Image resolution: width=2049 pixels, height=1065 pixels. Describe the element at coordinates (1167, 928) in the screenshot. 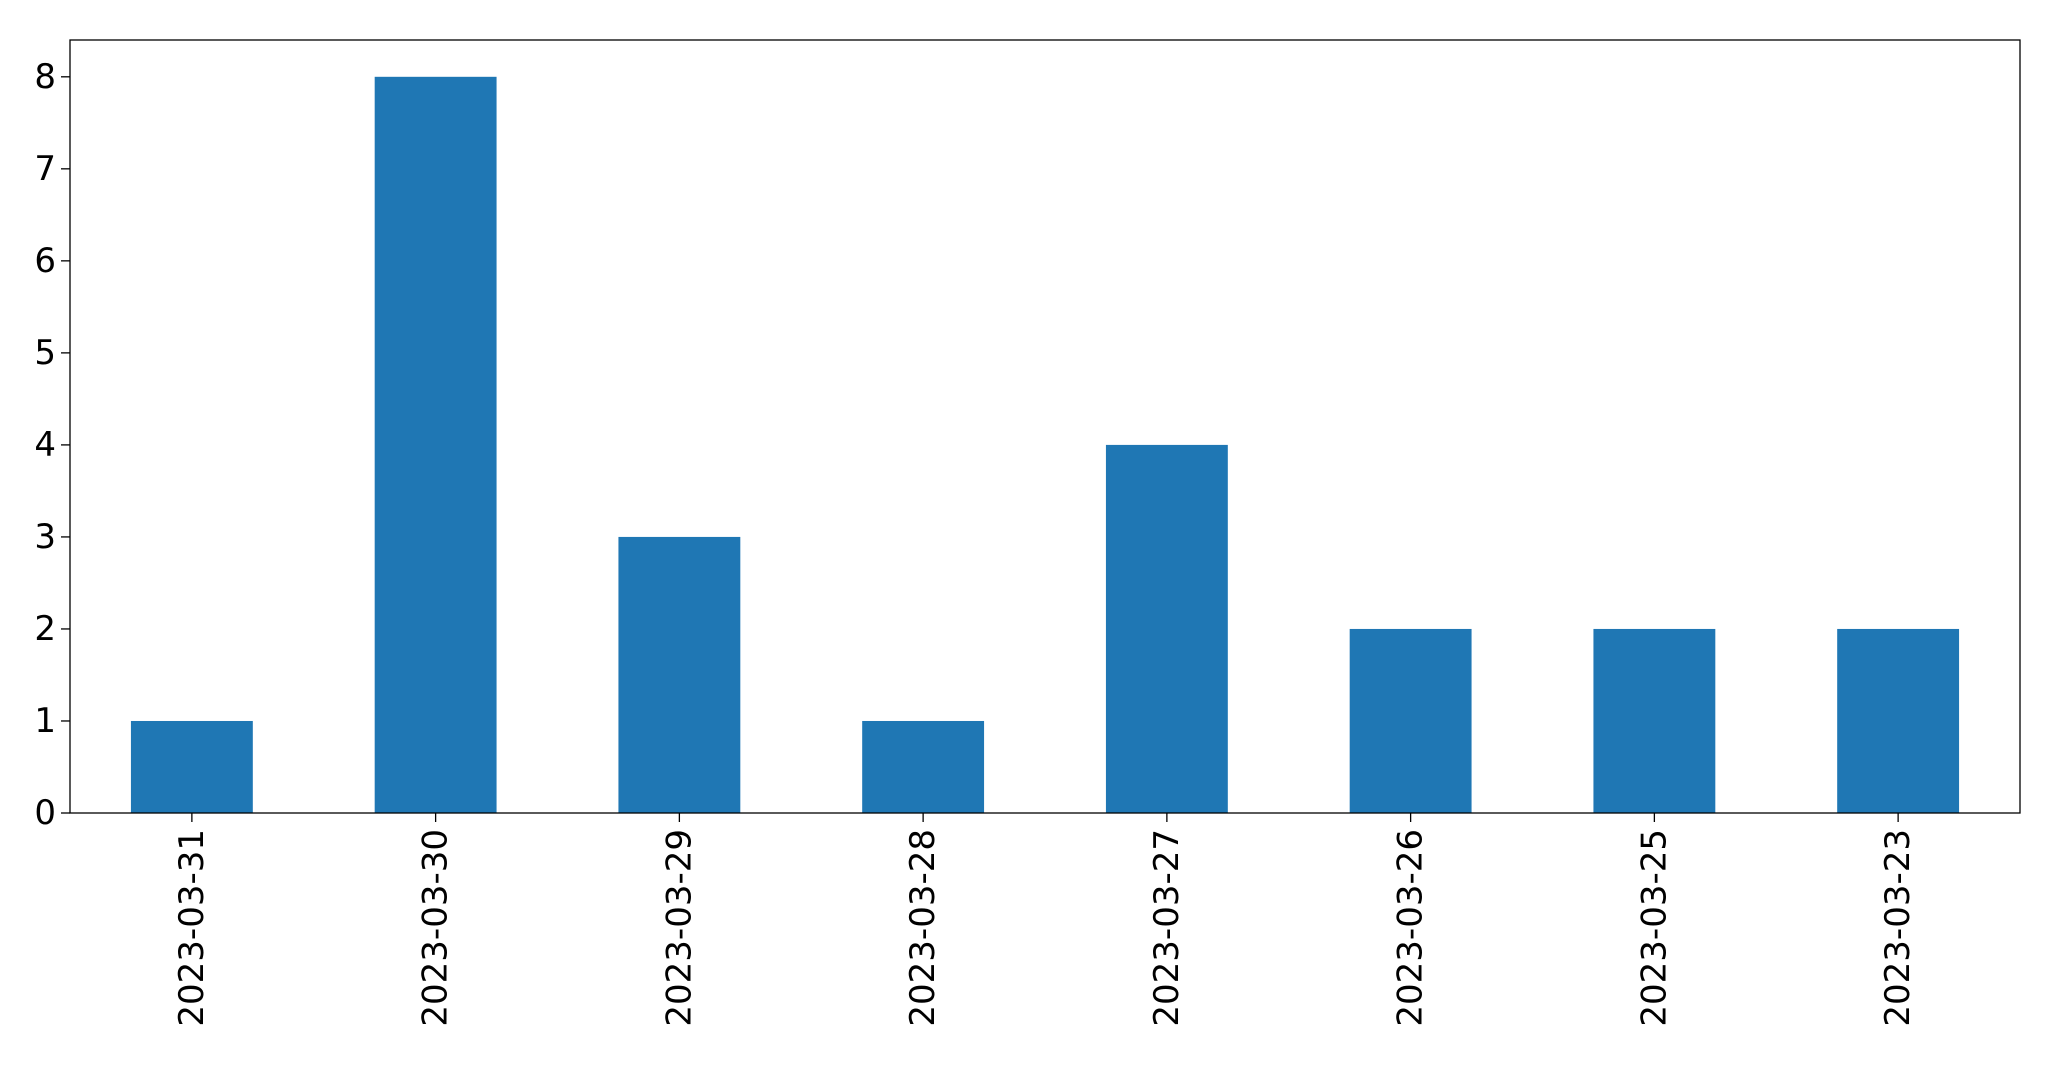

I see `x-tick-label: 2023-03-27` at that location.